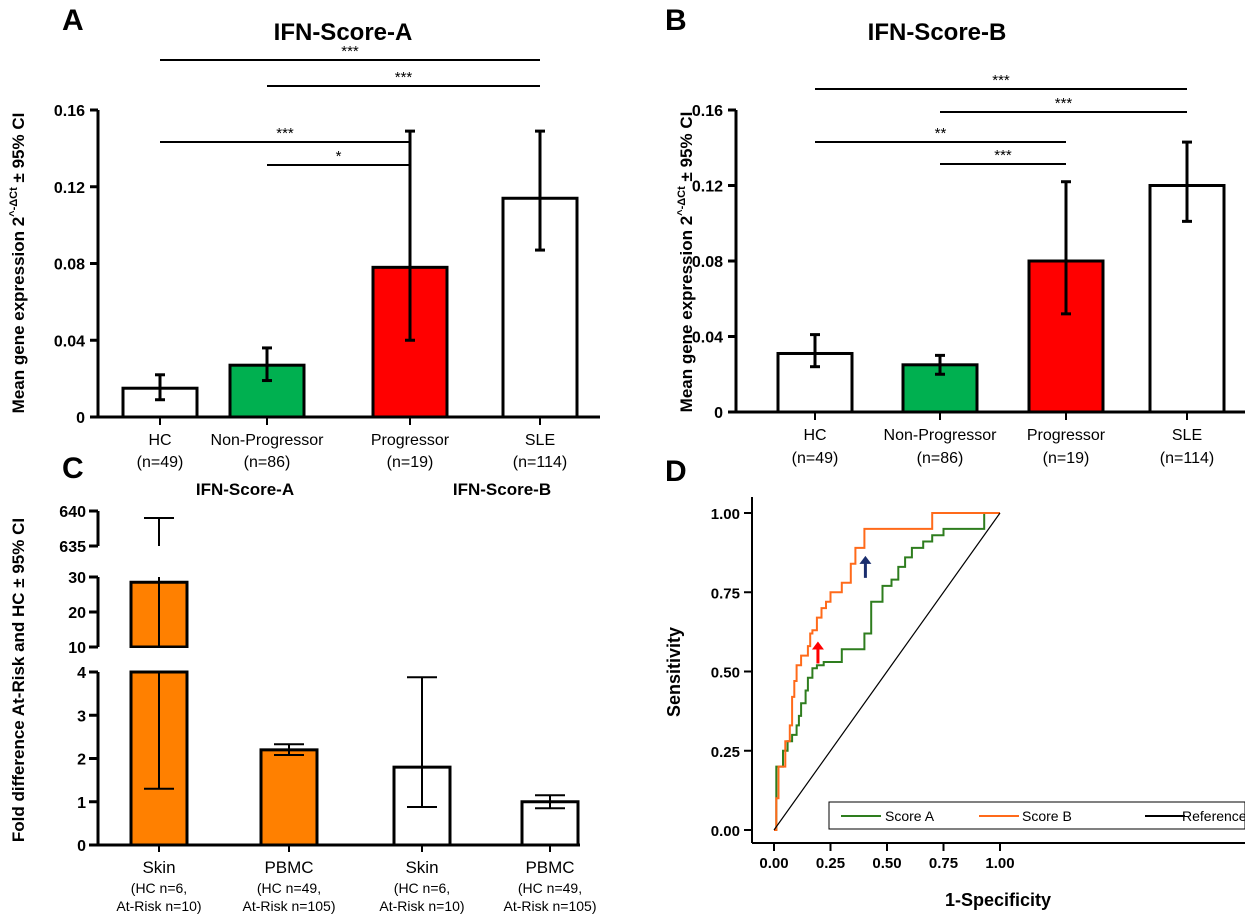  I want to click on panel-b-y-tick-label: 0, so click(718, 413).